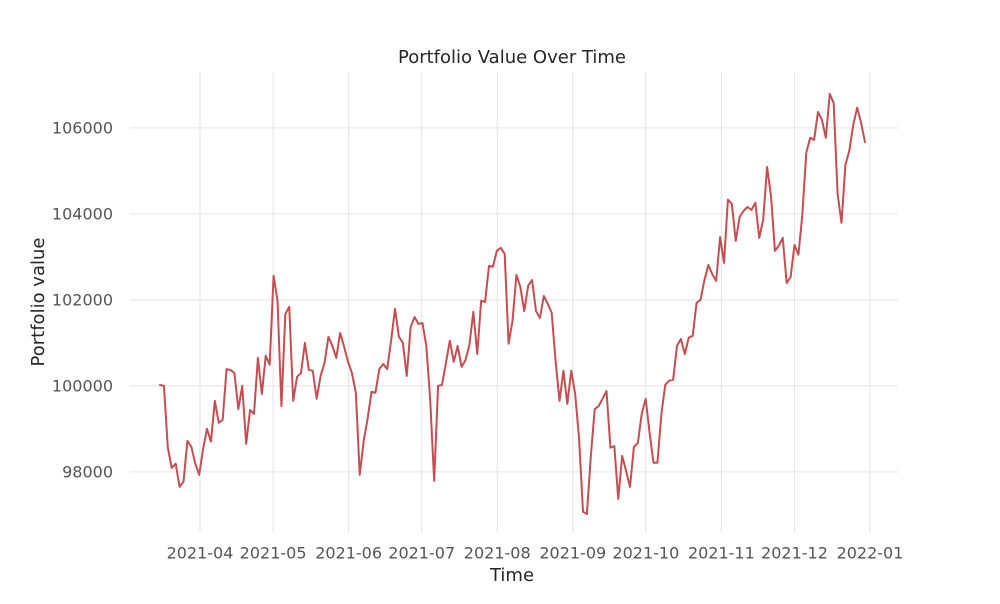 The width and height of the screenshot is (1000, 604). What do you see at coordinates (348, 553) in the screenshot?
I see `x-tick-label: 2021-06` at bounding box center [348, 553].